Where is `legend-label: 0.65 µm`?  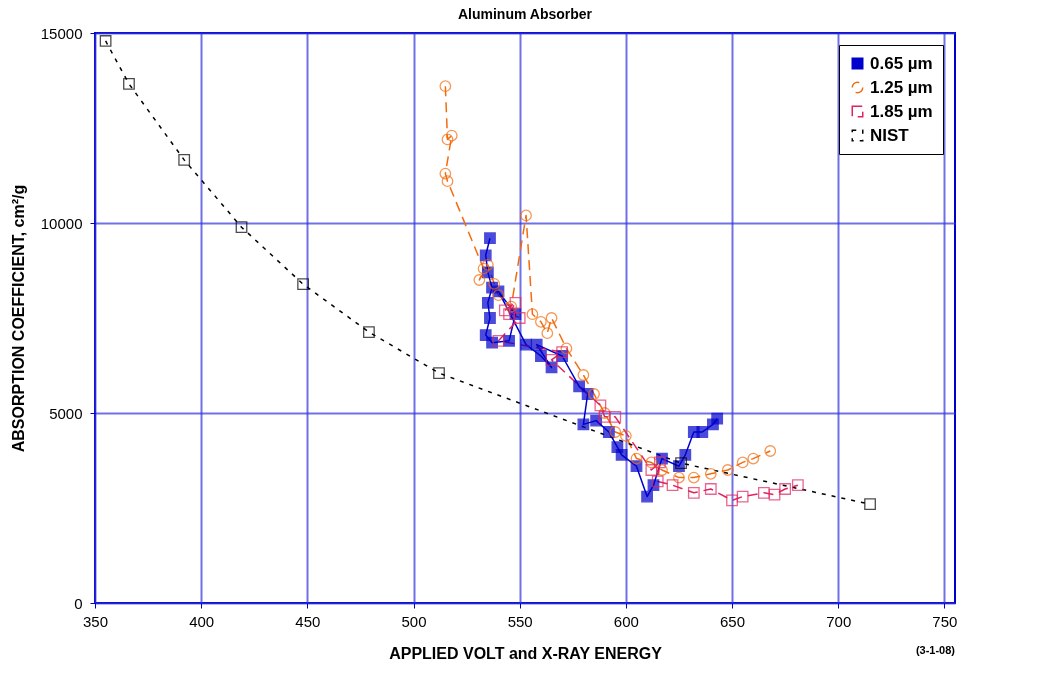
legend-label: 0.65 µm is located at coordinates (901, 63).